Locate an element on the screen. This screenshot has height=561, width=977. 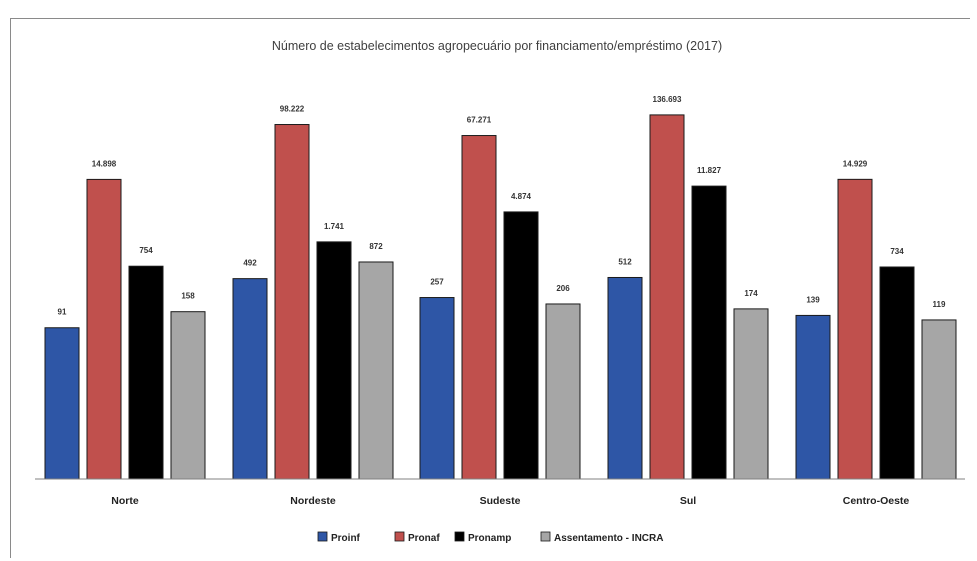
bar-centro-oeste-proinf is located at coordinates (813, 397).